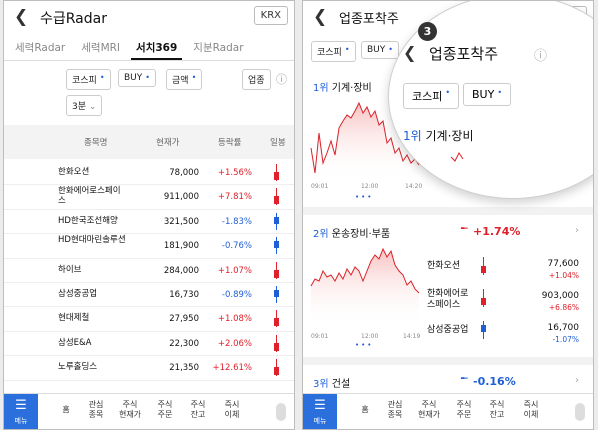 The height and width of the screenshot is (430, 598). I want to click on stock-name: HD현대마린솔루션, so click(92, 240).